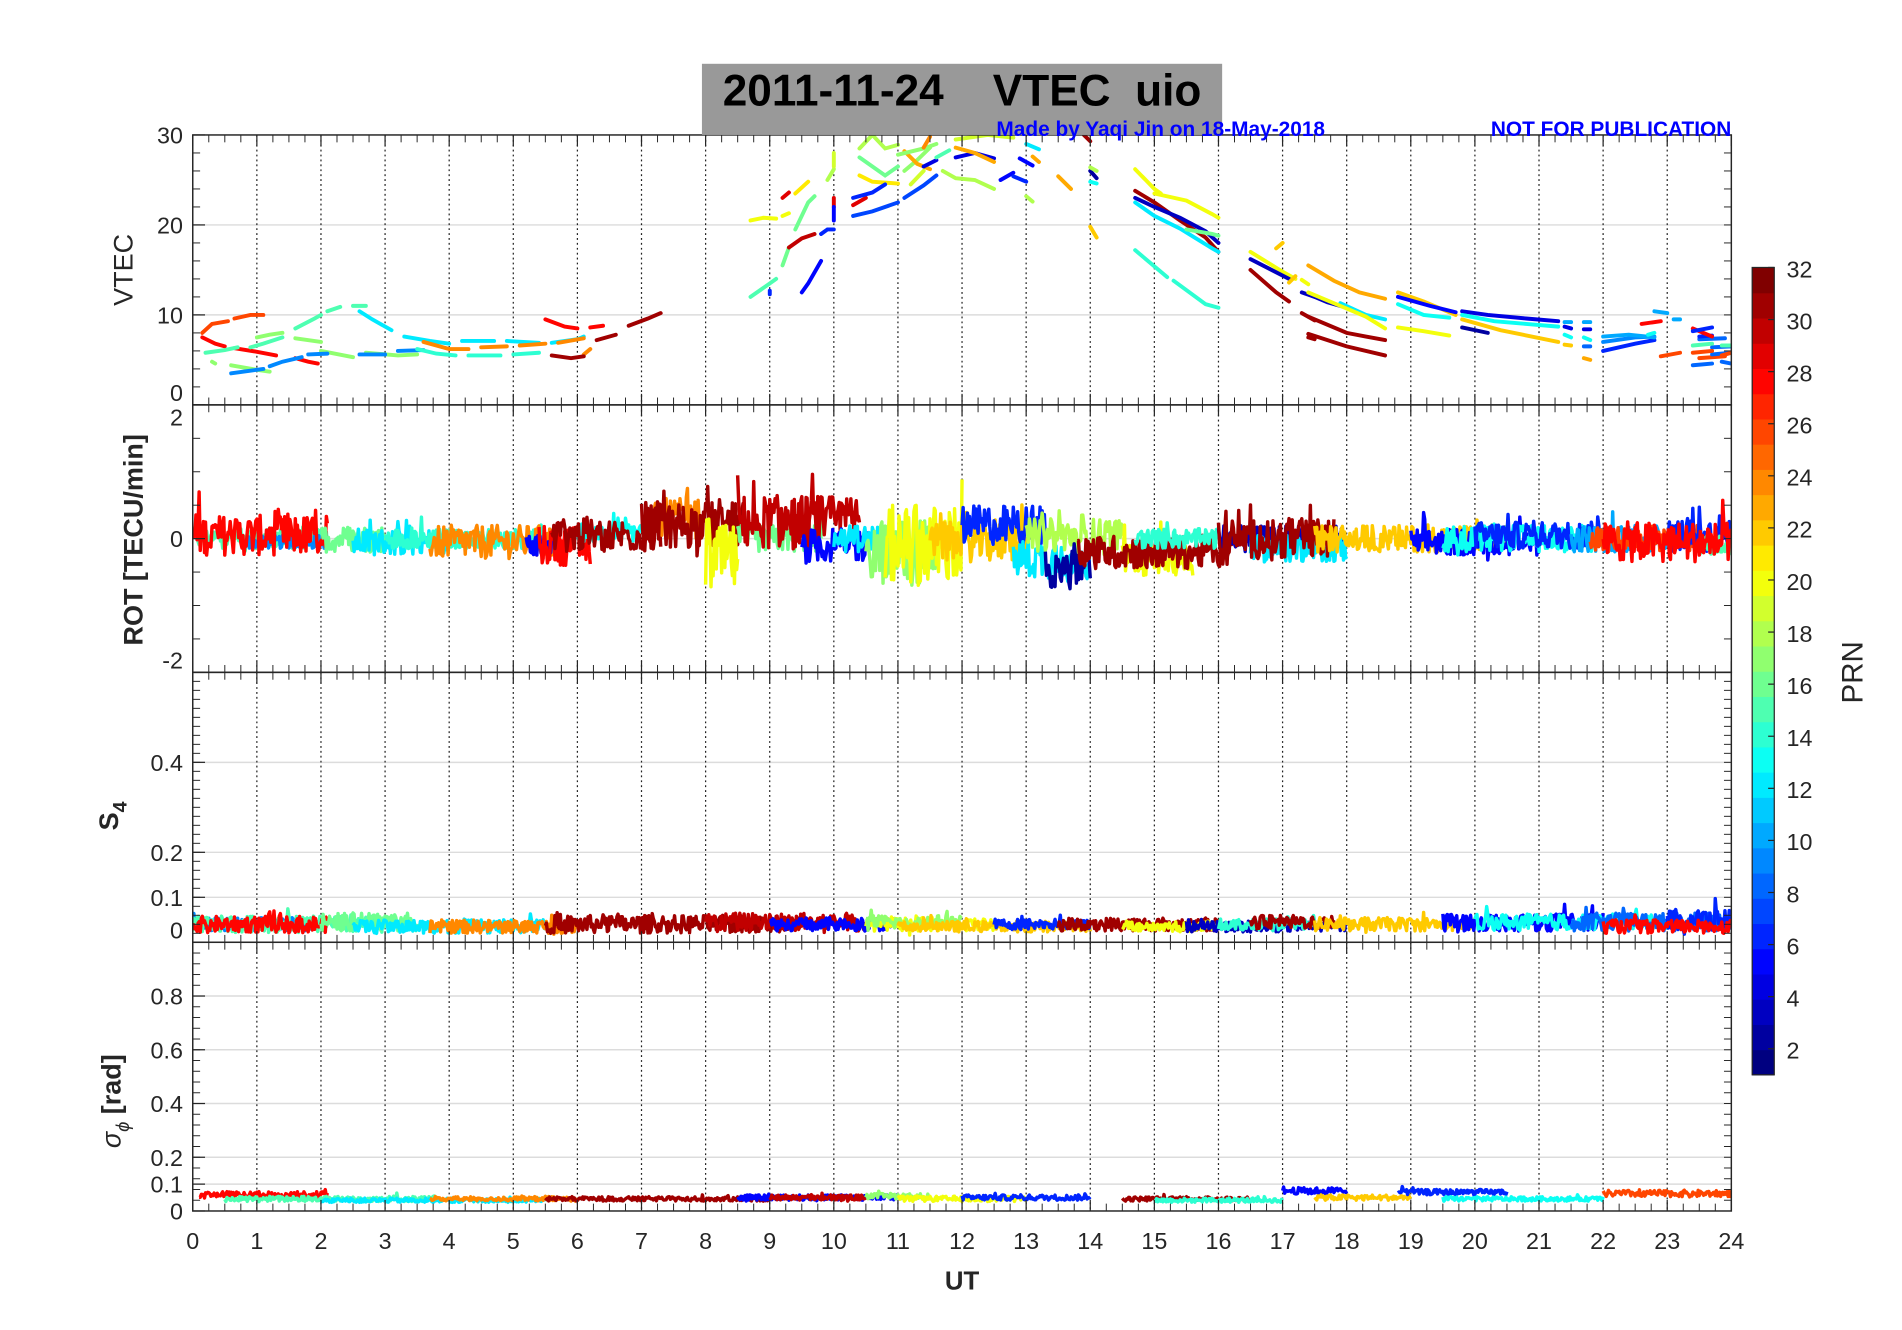  Describe the element at coordinates (1090, 1241) in the screenshot. I see `x-tick-label: 14` at that location.